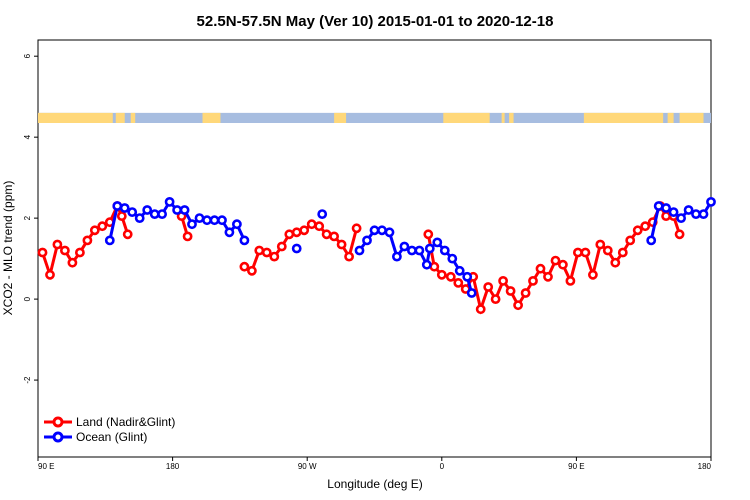 The width and height of the screenshot is (750, 500). Describe the element at coordinates (58, 437) in the screenshot. I see `legend-ocean-marker` at that location.